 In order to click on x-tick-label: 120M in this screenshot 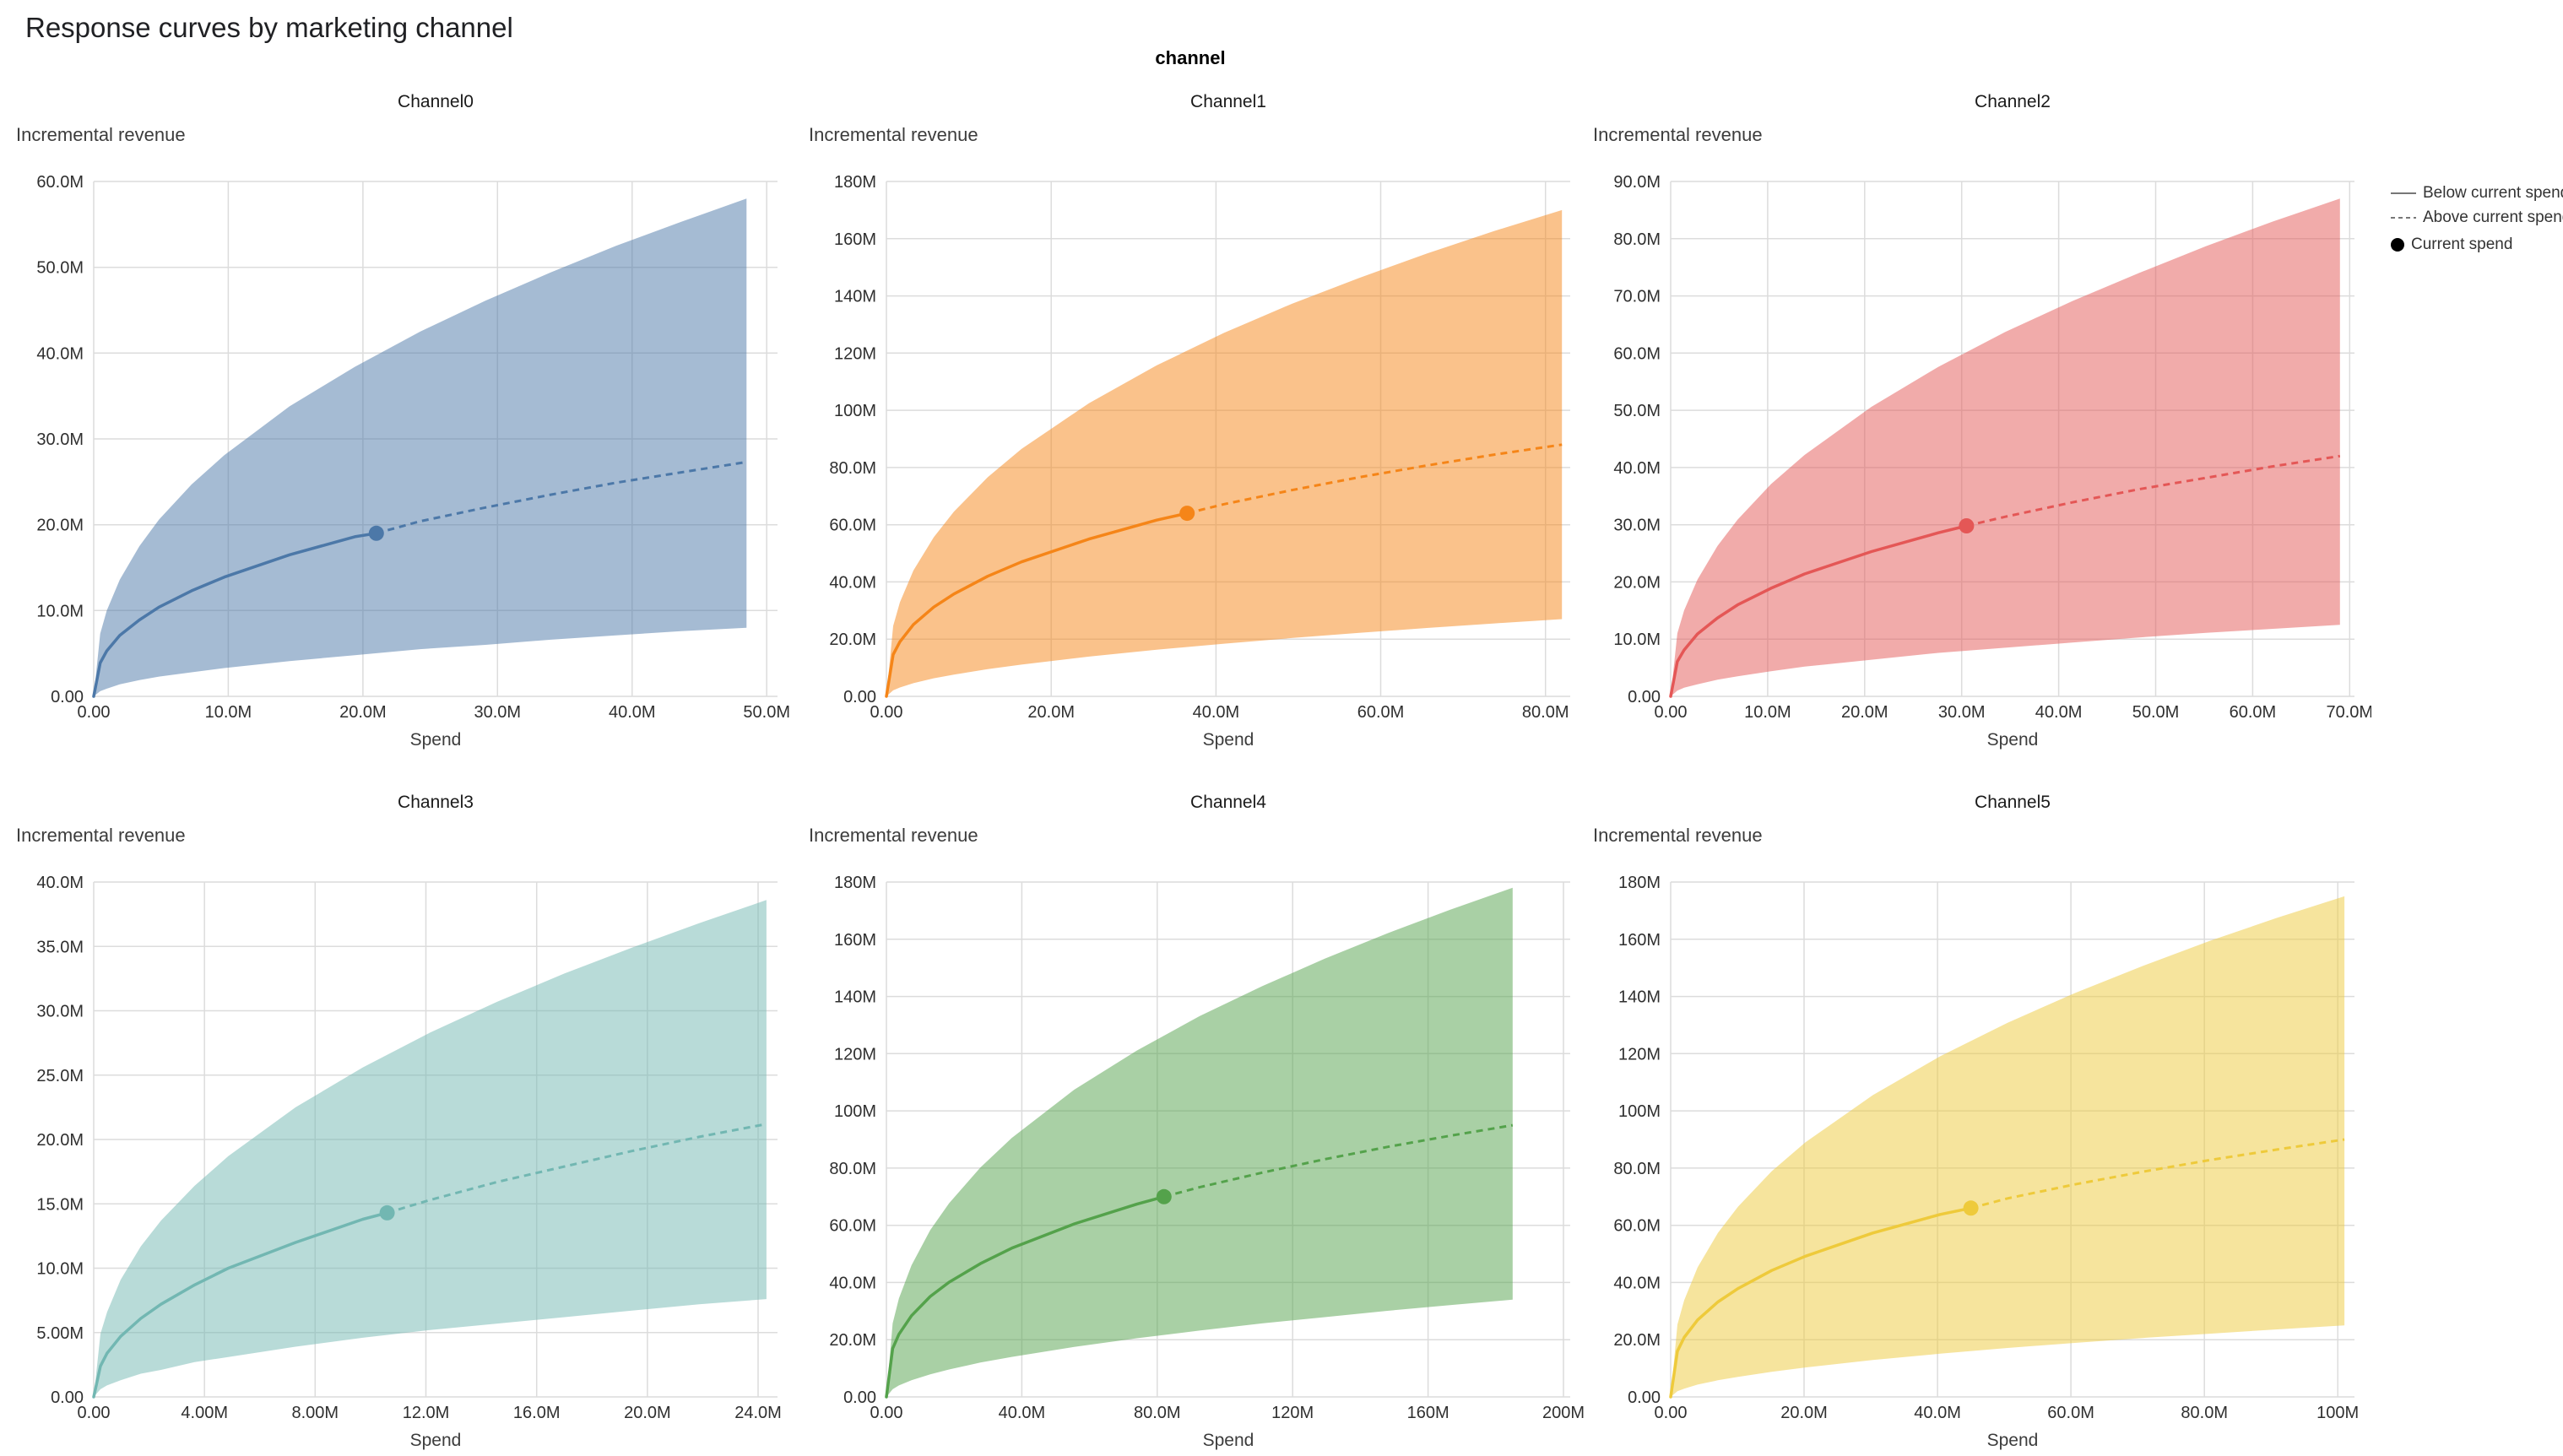, I will do `click(1292, 1413)`.